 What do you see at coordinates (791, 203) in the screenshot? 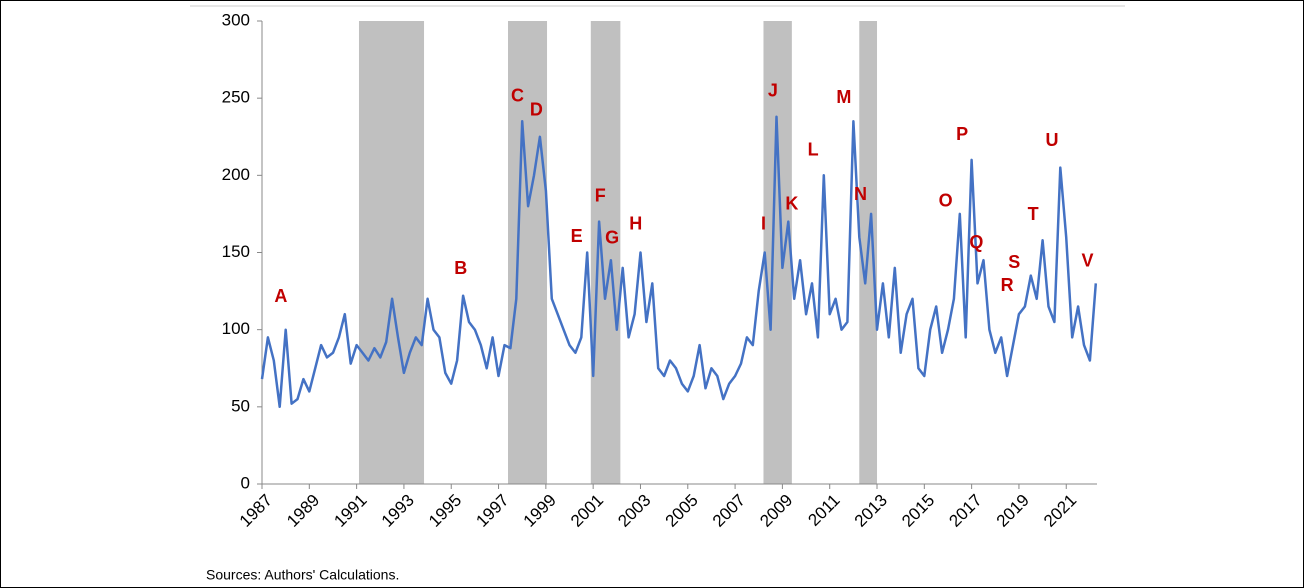
I see `annotation: K` at bounding box center [791, 203].